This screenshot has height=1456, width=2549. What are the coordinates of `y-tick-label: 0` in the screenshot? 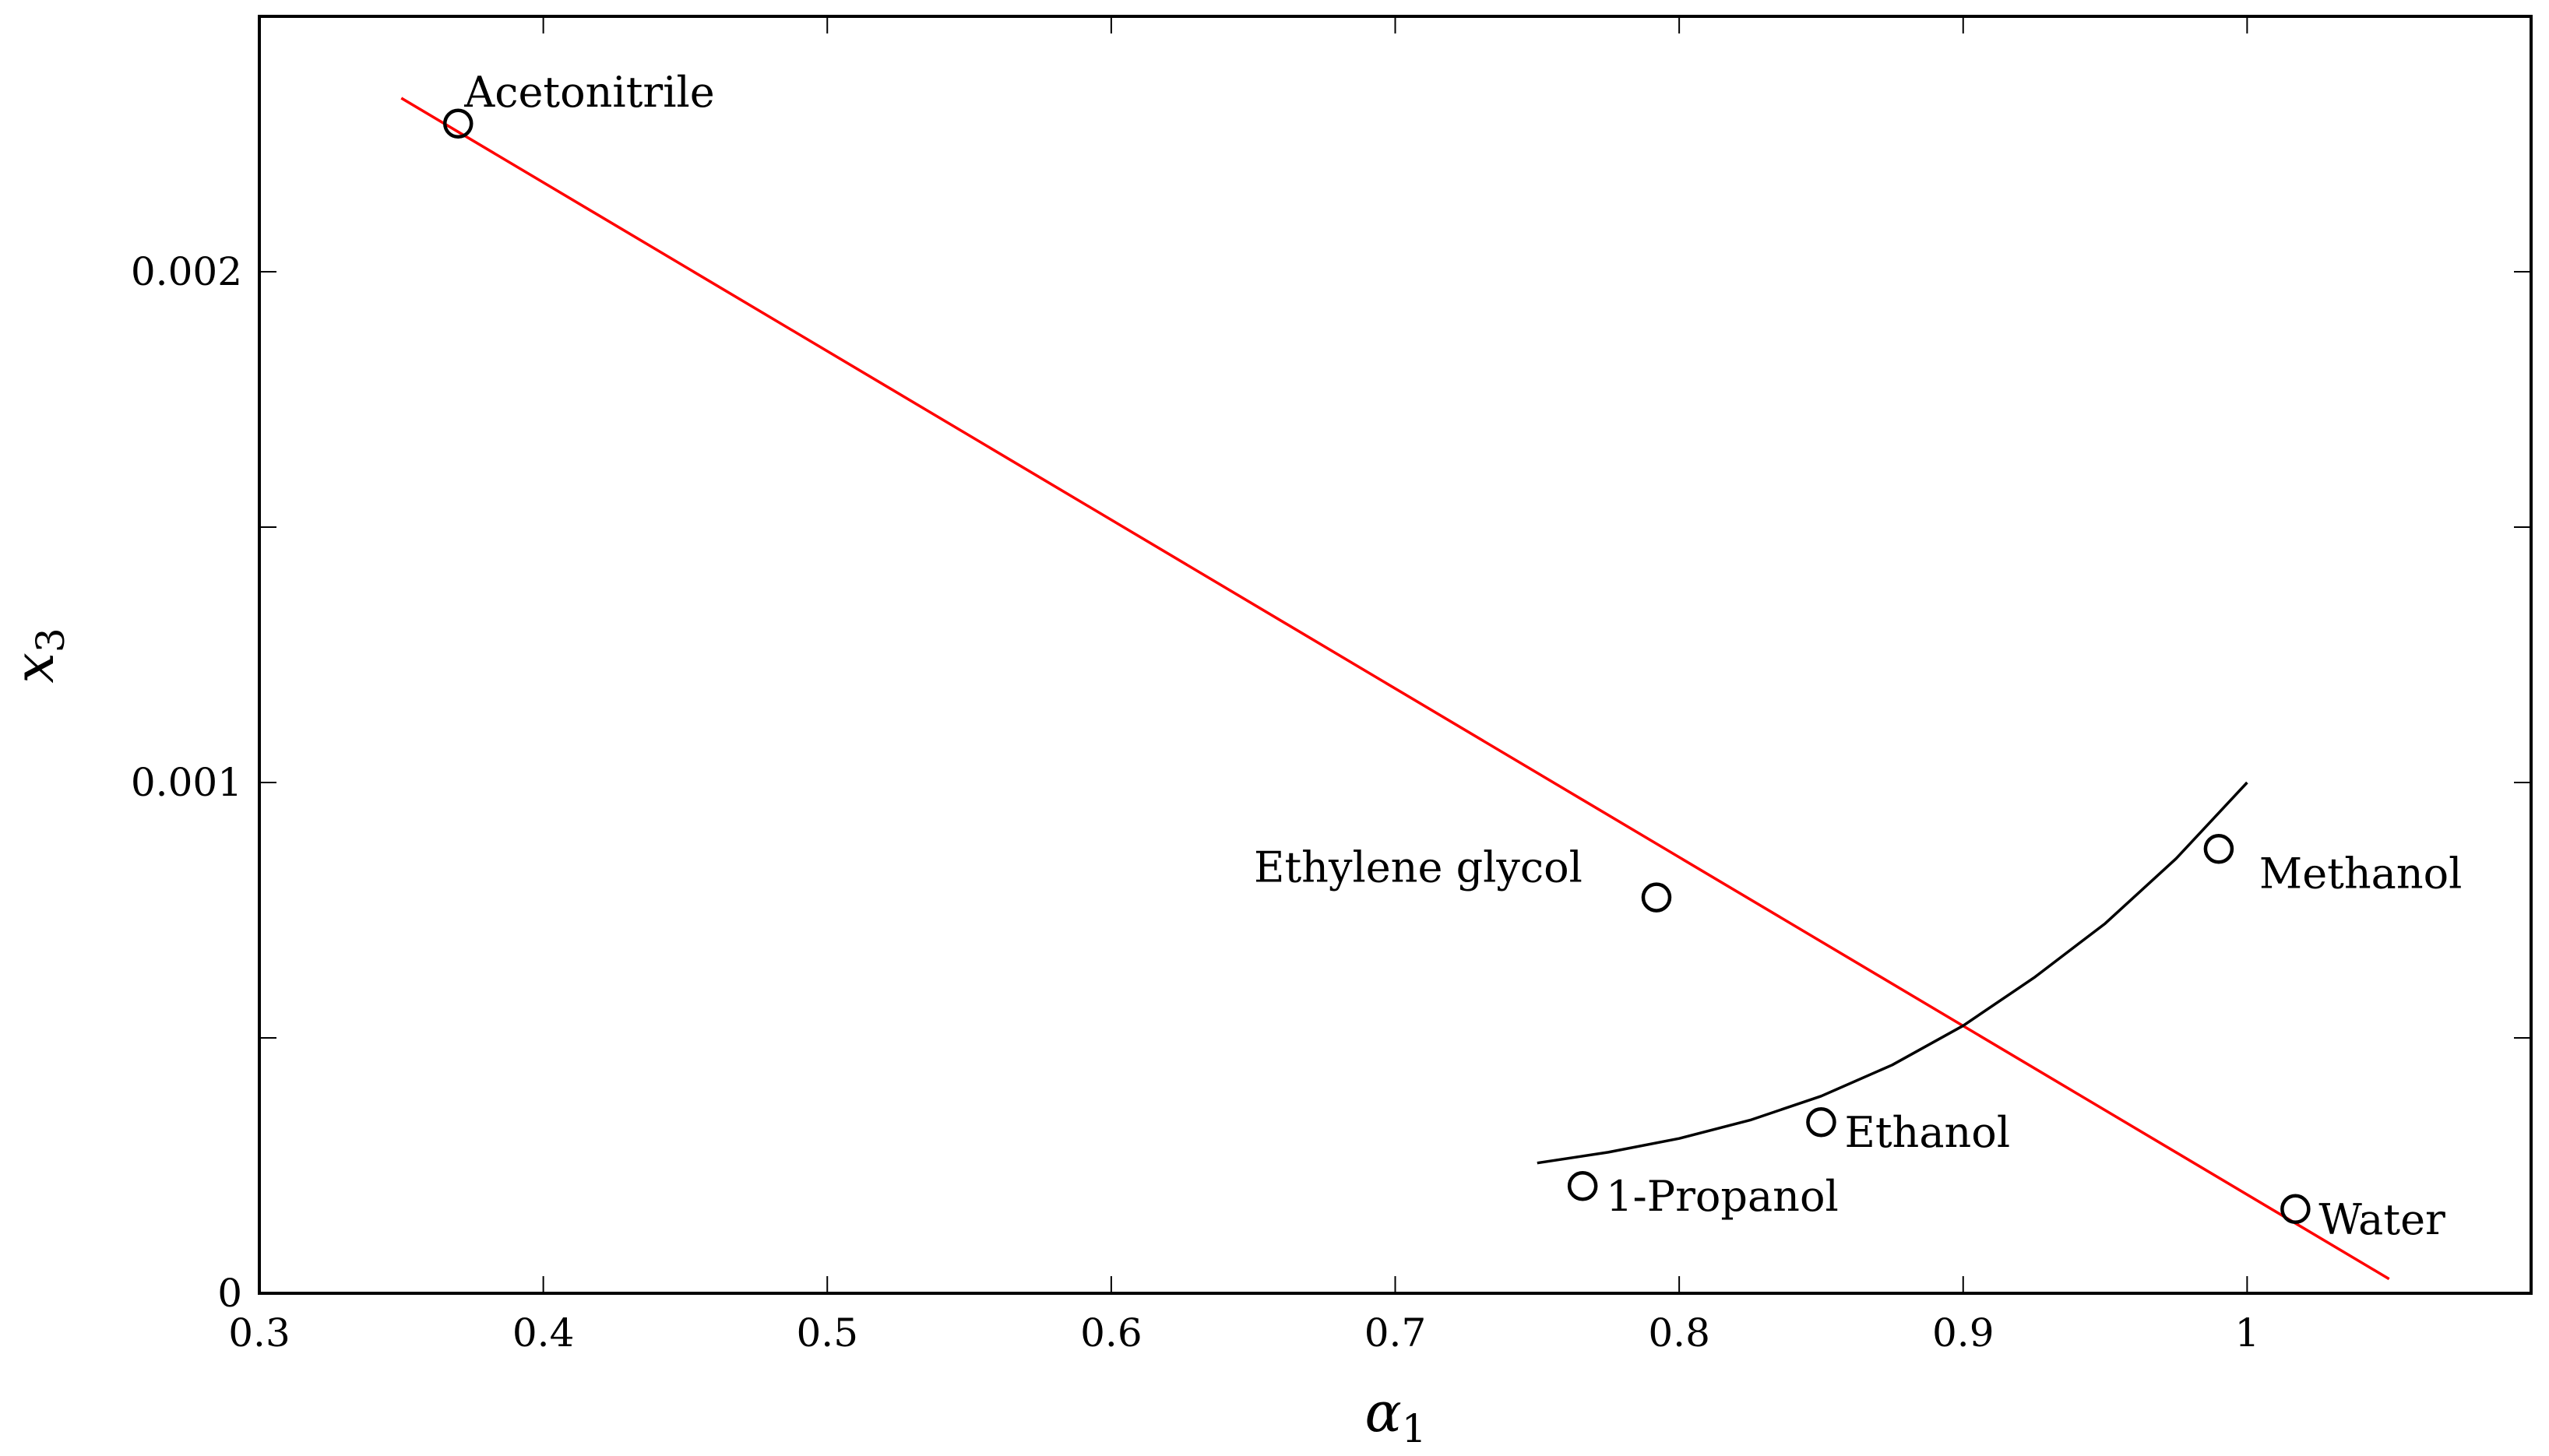 It's located at (229, 1293).